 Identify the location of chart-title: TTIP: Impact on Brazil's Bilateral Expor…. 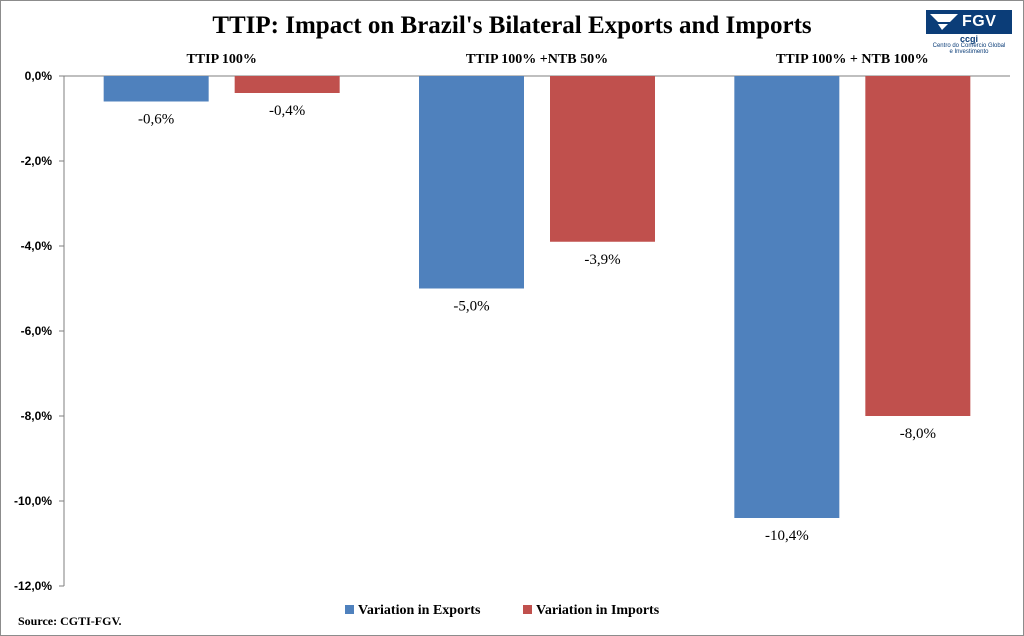
(512, 25).